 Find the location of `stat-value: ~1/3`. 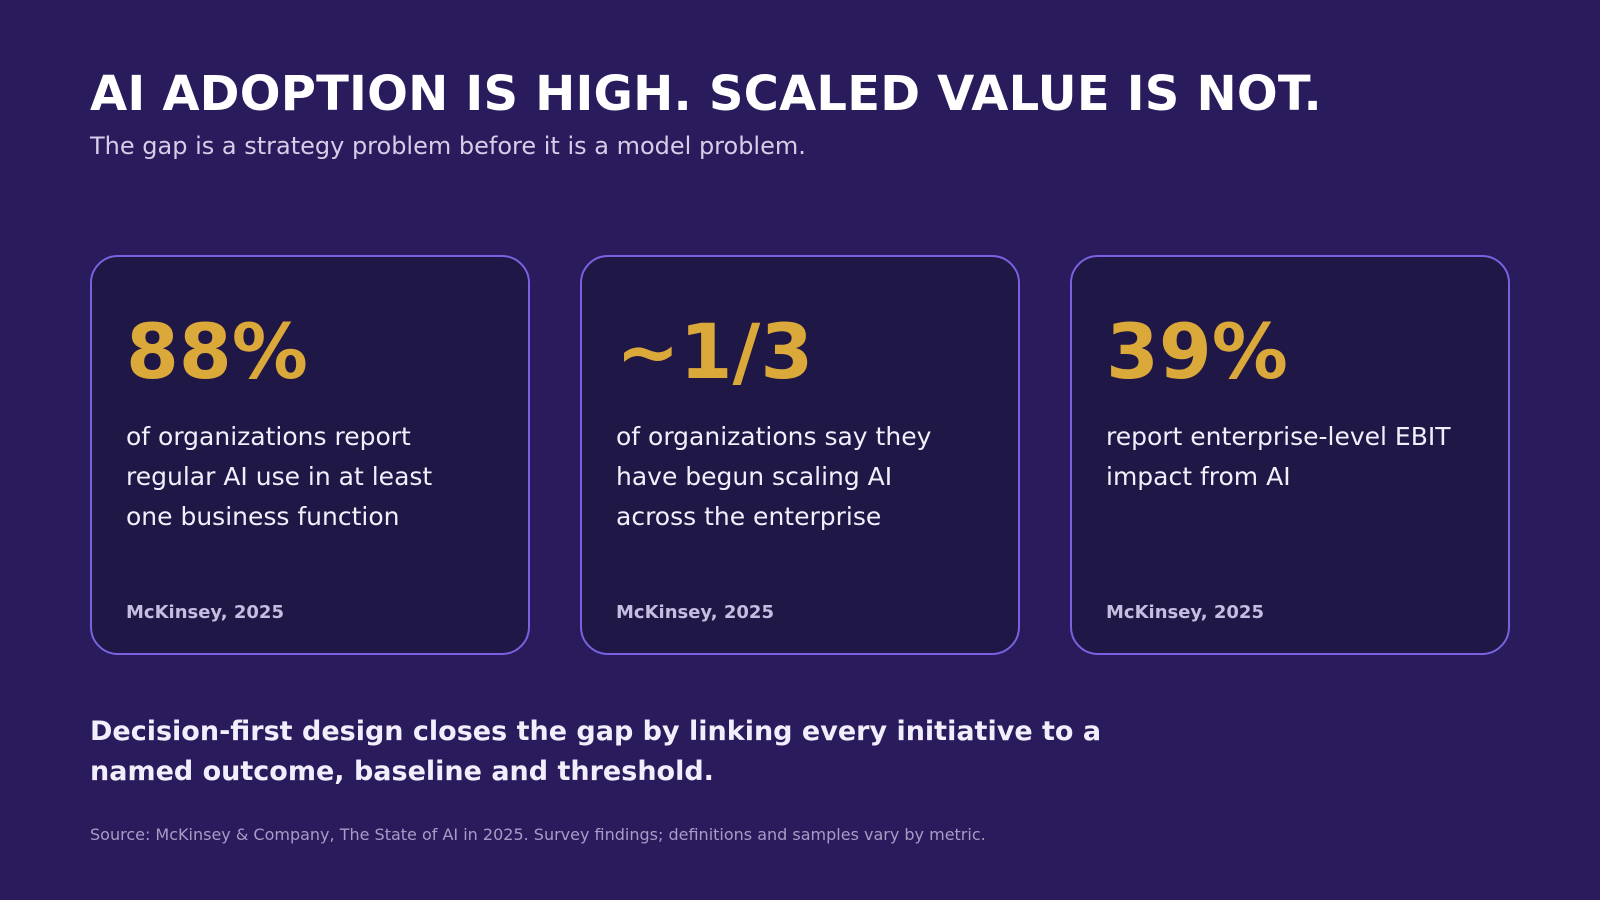

stat-value: ~1/3 is located at coordinates (715, 351).